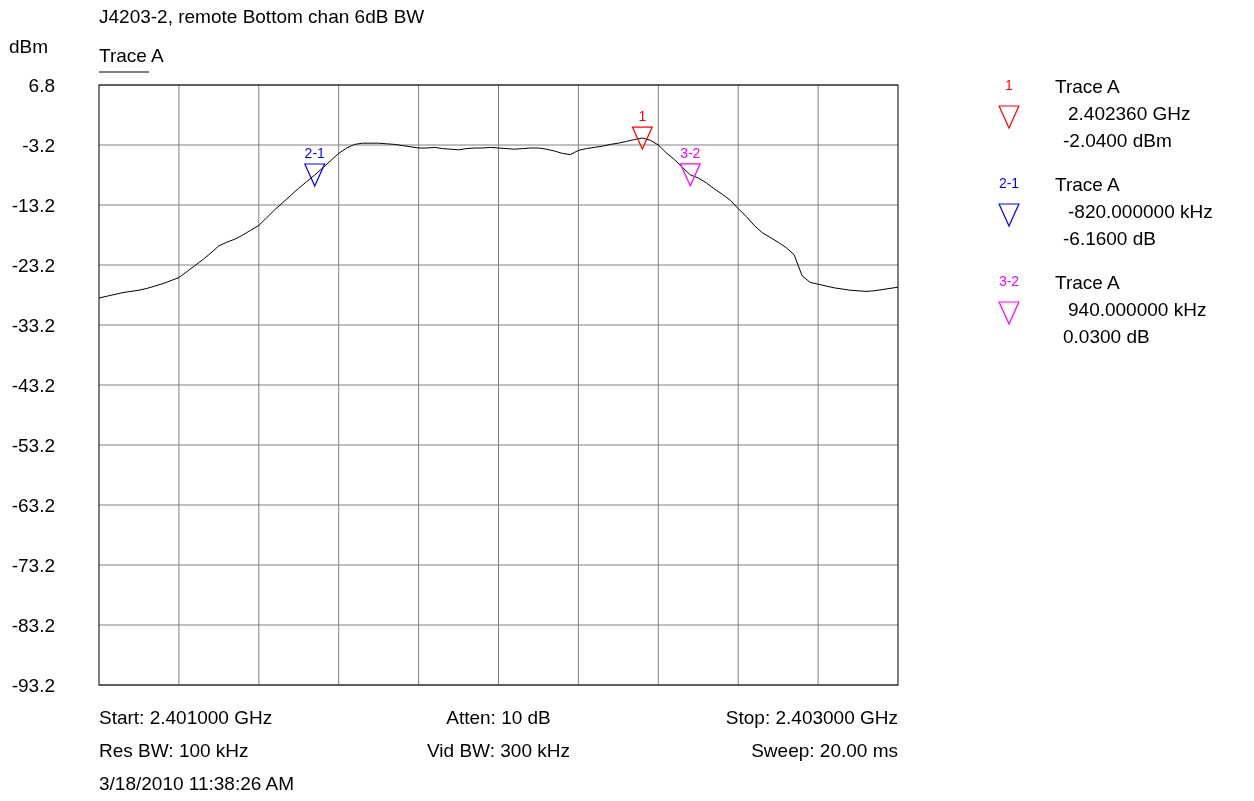  What do you see at coordinates (33, 265) in the screenshot?
I see `y-tick-label: -23.2` at bounding box center [33, 265].